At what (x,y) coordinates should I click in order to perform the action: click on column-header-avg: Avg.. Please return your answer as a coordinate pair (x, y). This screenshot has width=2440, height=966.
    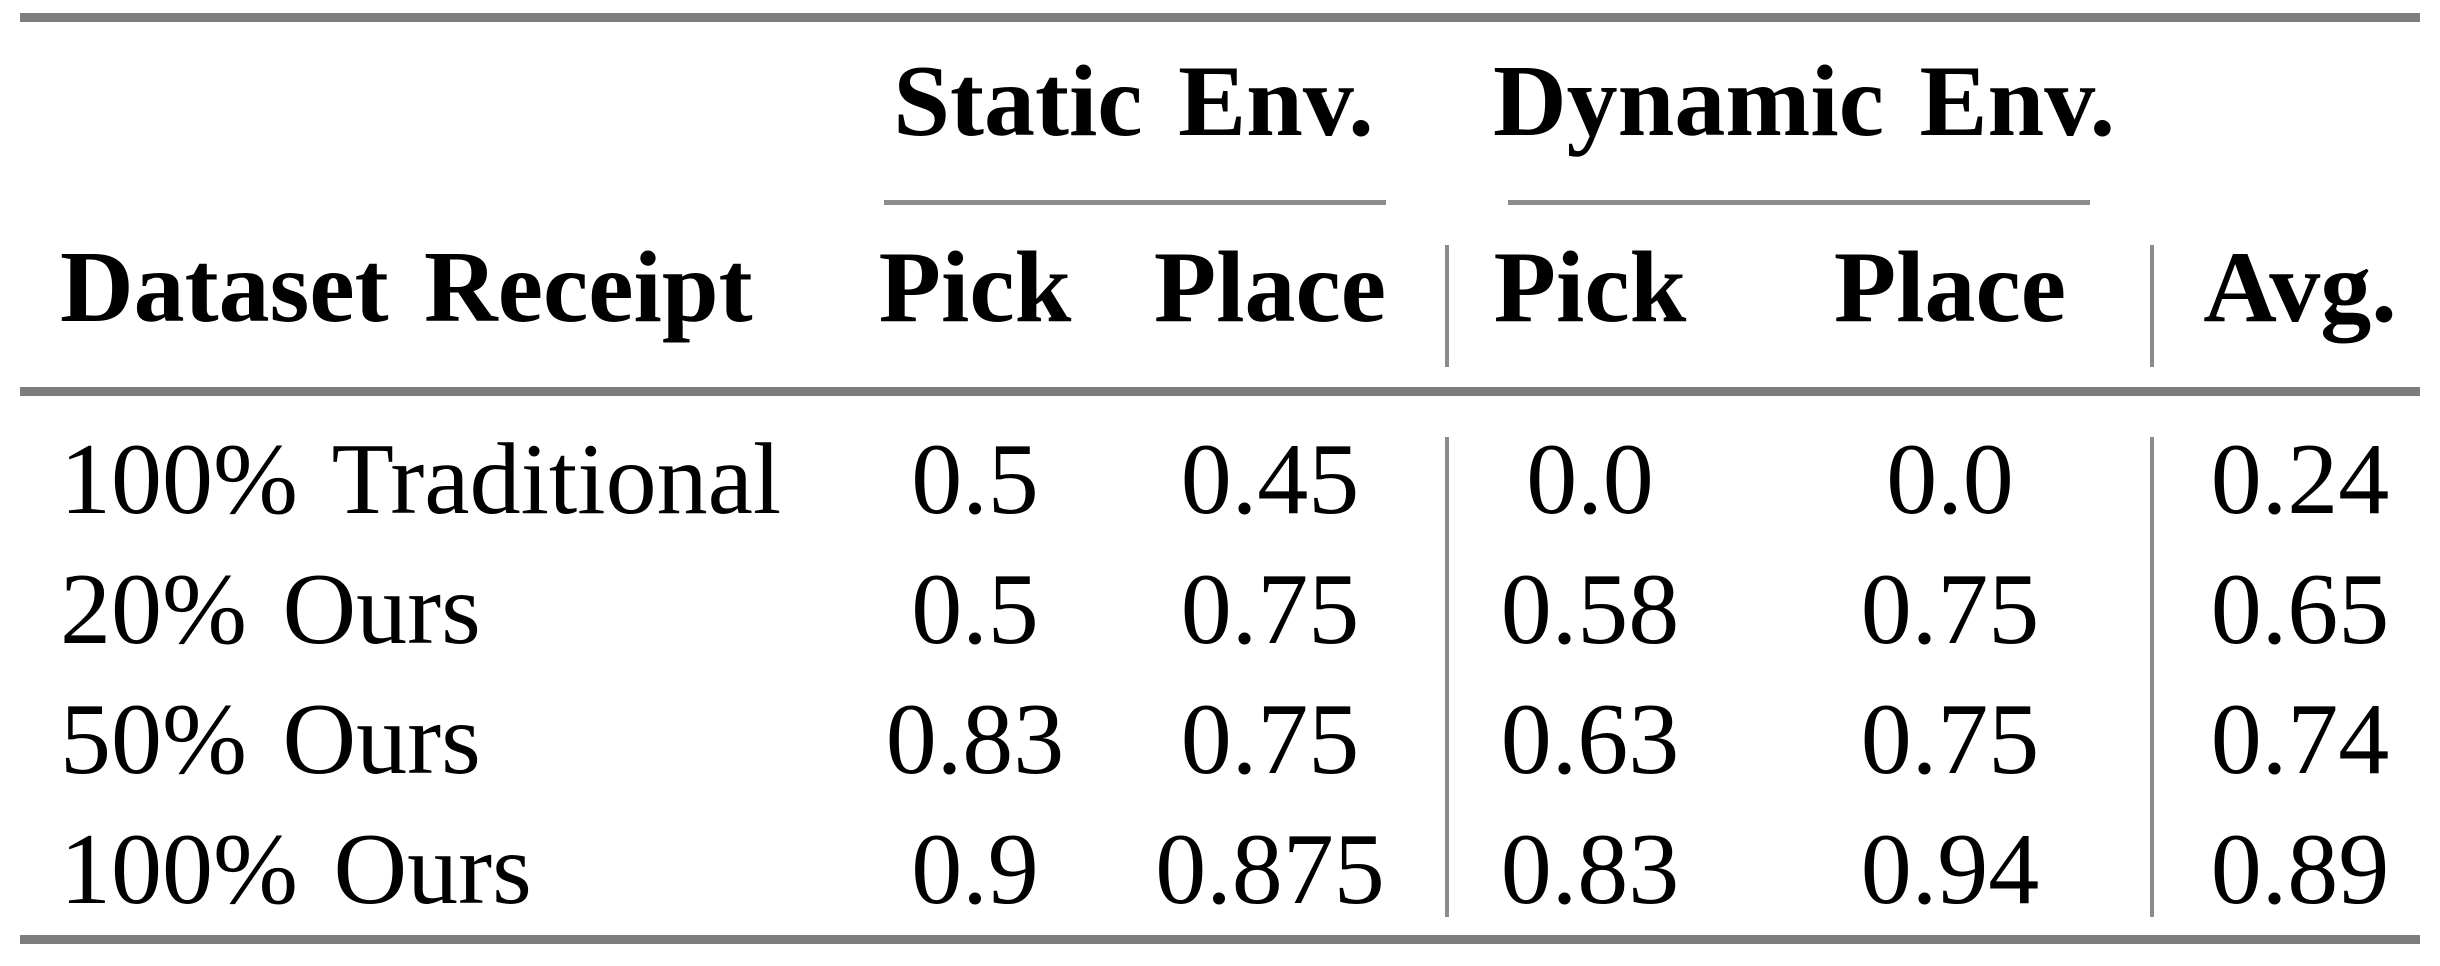
    Looking at the image, I should click on (2300, 287).